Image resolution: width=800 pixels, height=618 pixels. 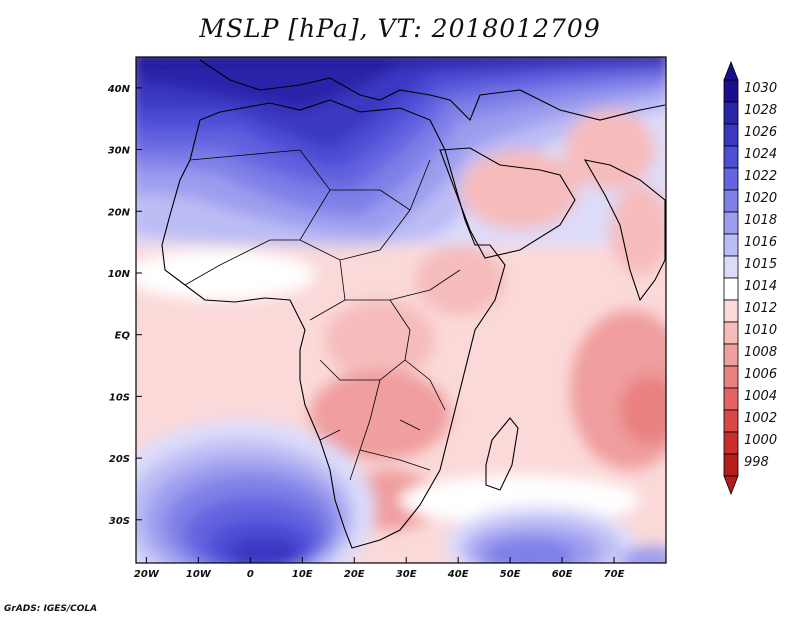 I want to click on x-tick-label: 50E, so click(x=510, y=574).